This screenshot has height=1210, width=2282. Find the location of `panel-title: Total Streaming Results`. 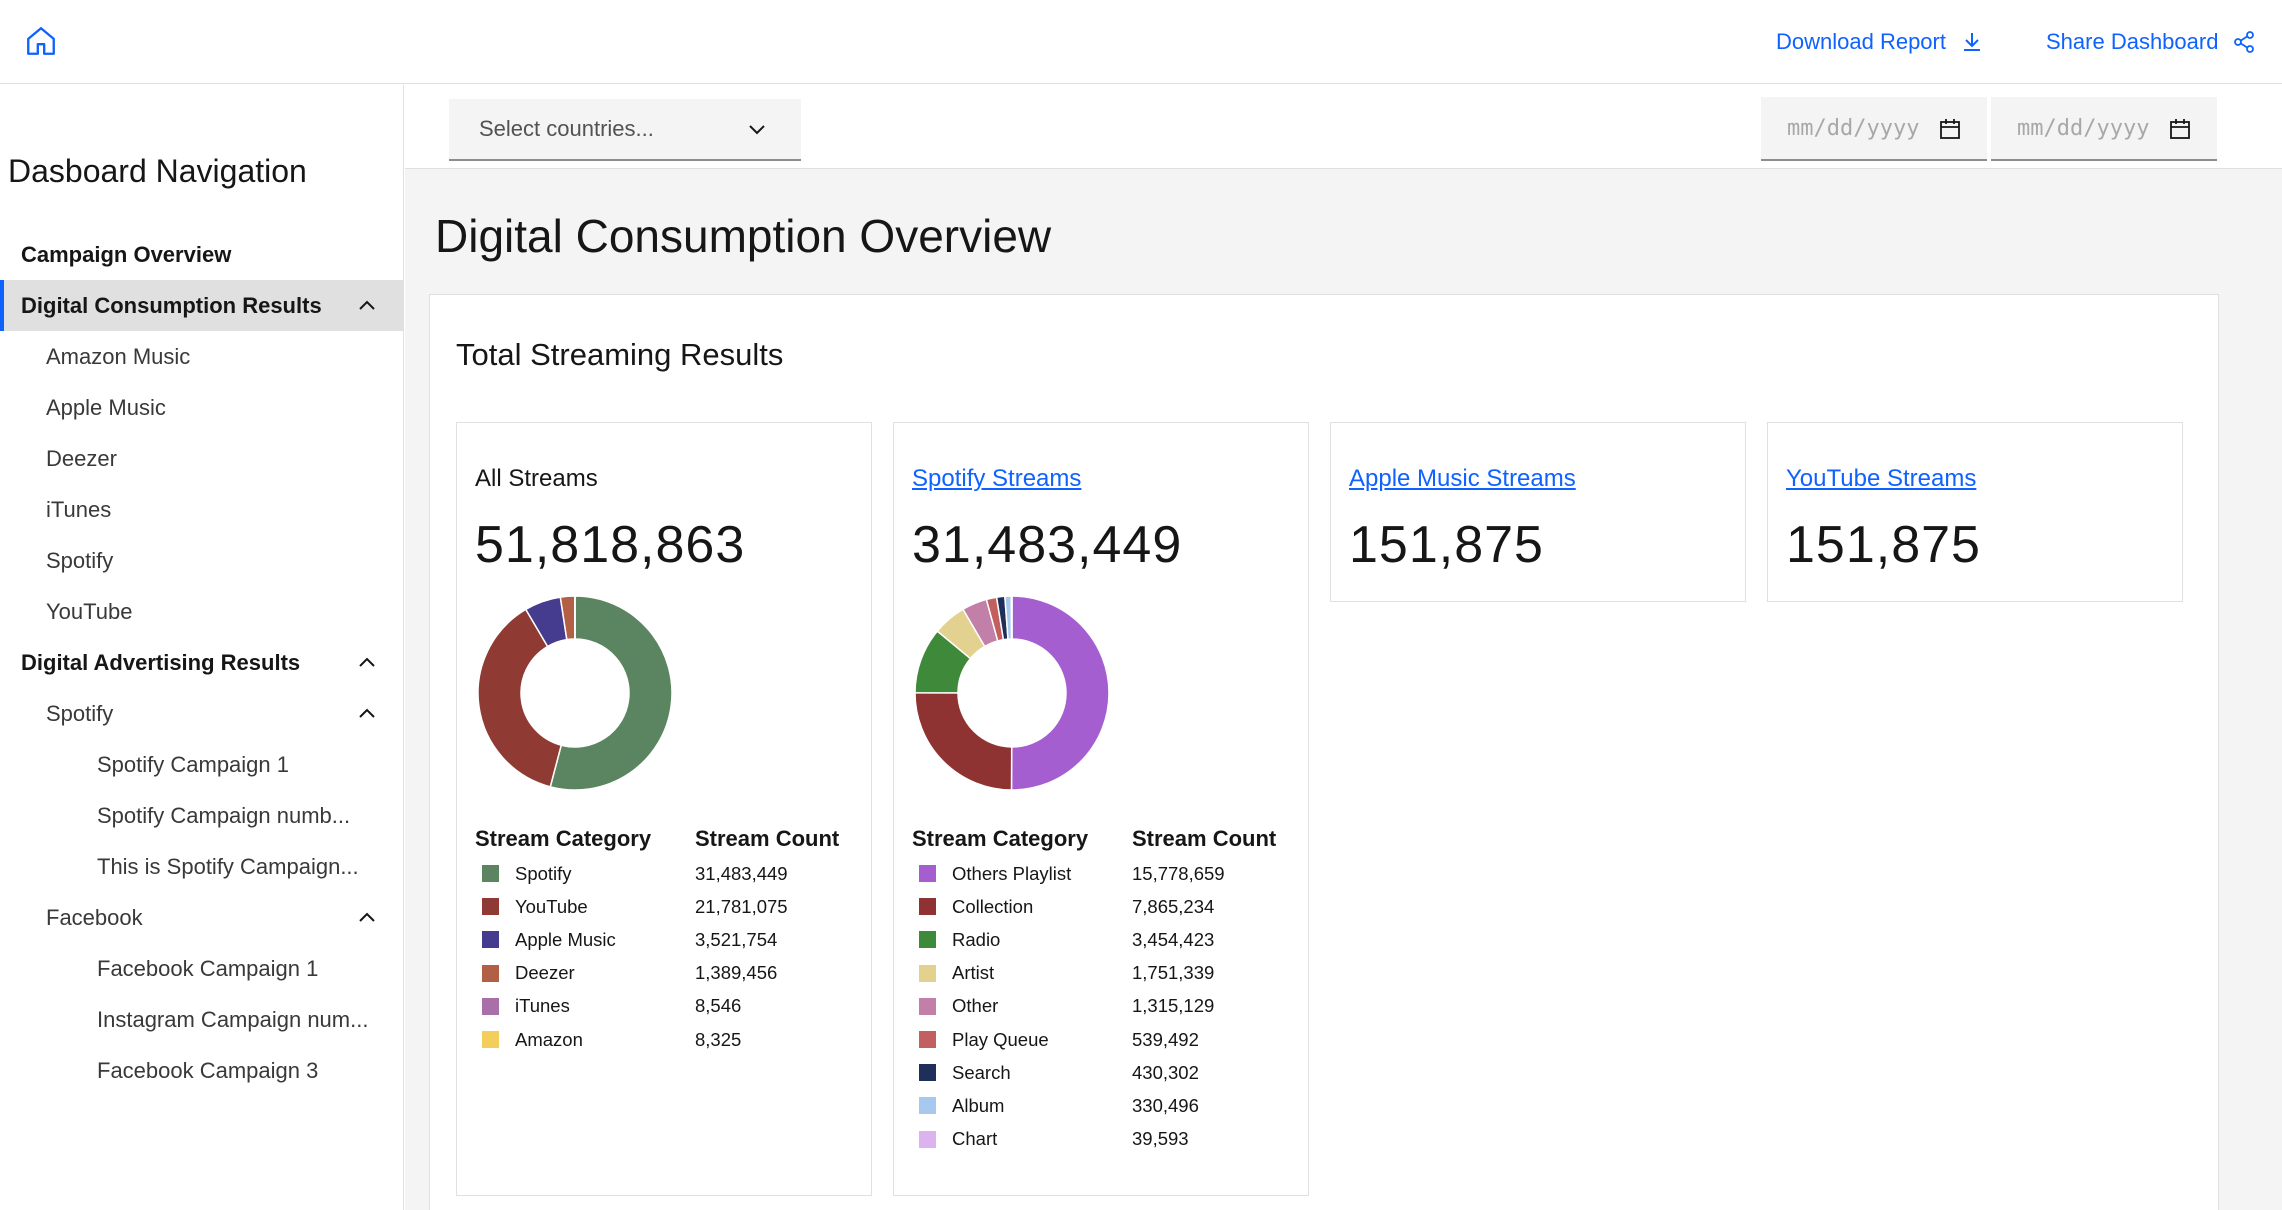

panel-title: Total Streaming Results is located at coordinates (620, 354).